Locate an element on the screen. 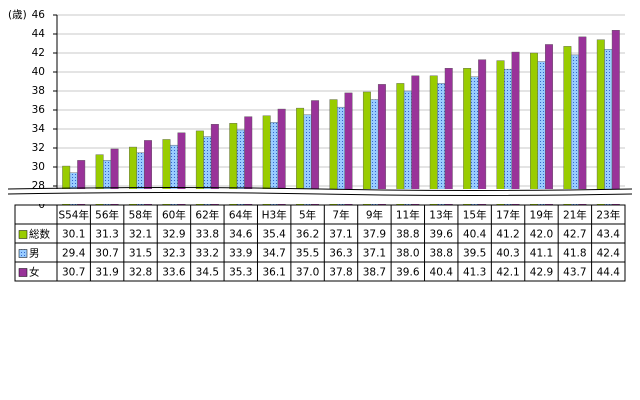  x-tick-label: 15年 is located at coordinates (475, 215).